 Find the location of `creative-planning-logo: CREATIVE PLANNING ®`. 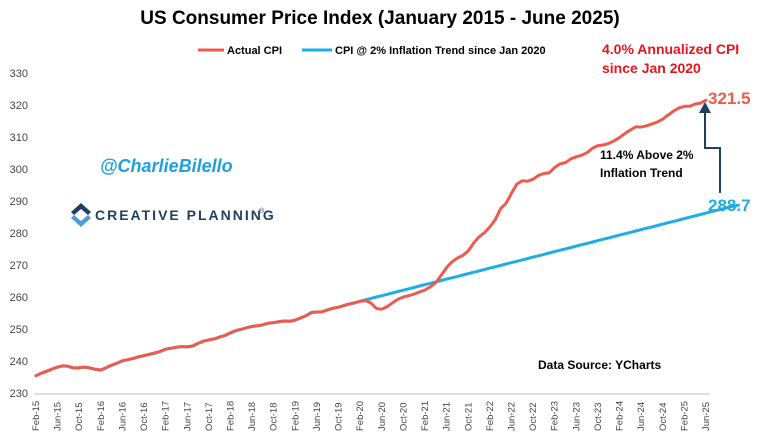

creative-planning-logo: CREATIVE PLANNING ® is located at coordinates (173, 215).